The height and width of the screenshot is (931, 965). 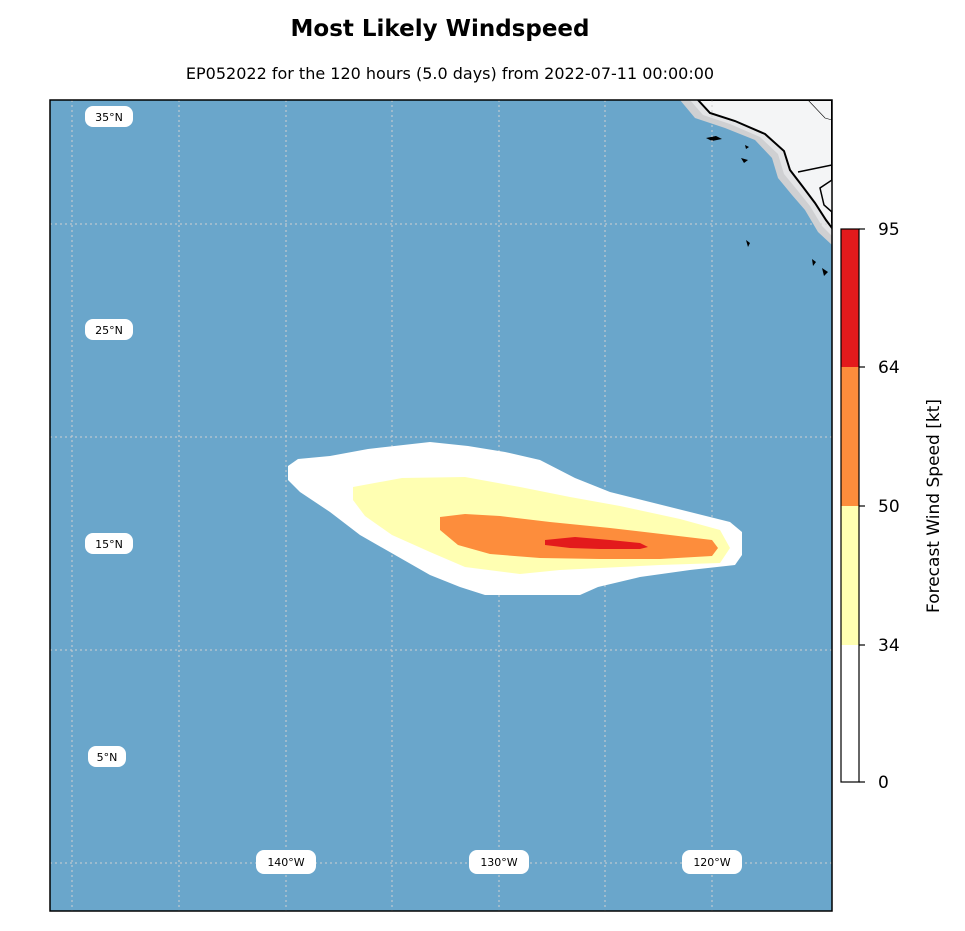 What do you see at coordinates (825, 196) in the screenshot?
I see `gulf-coast` at bounding box center [825, 196].